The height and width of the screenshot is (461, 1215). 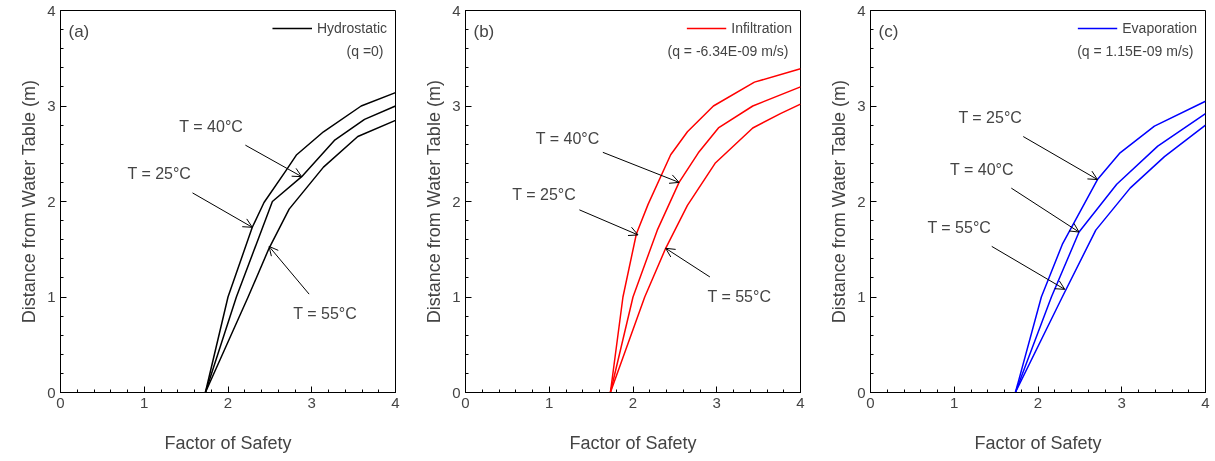 What do you see at coordinates (888, 31) in the screenshot?
I see `annotation: (c)` at bounding box center [888, 31].